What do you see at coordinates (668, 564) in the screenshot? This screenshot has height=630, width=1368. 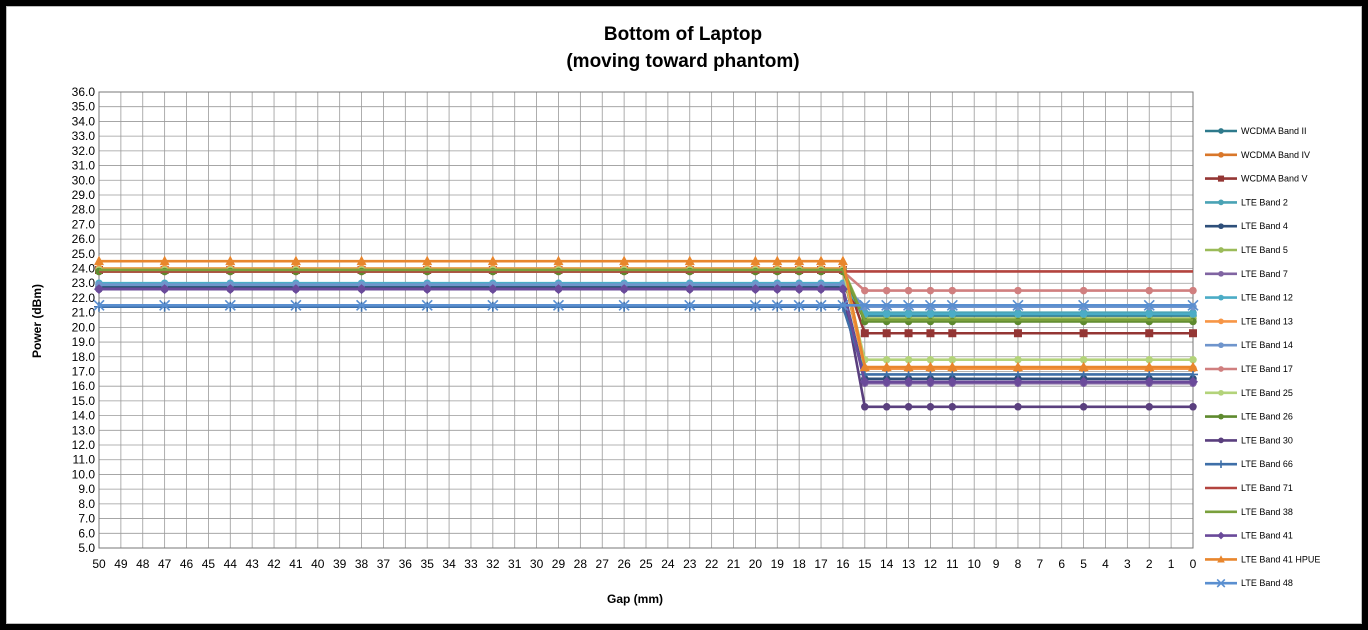 I see `x-tick-label: 24` at bounding box center [668, 564].